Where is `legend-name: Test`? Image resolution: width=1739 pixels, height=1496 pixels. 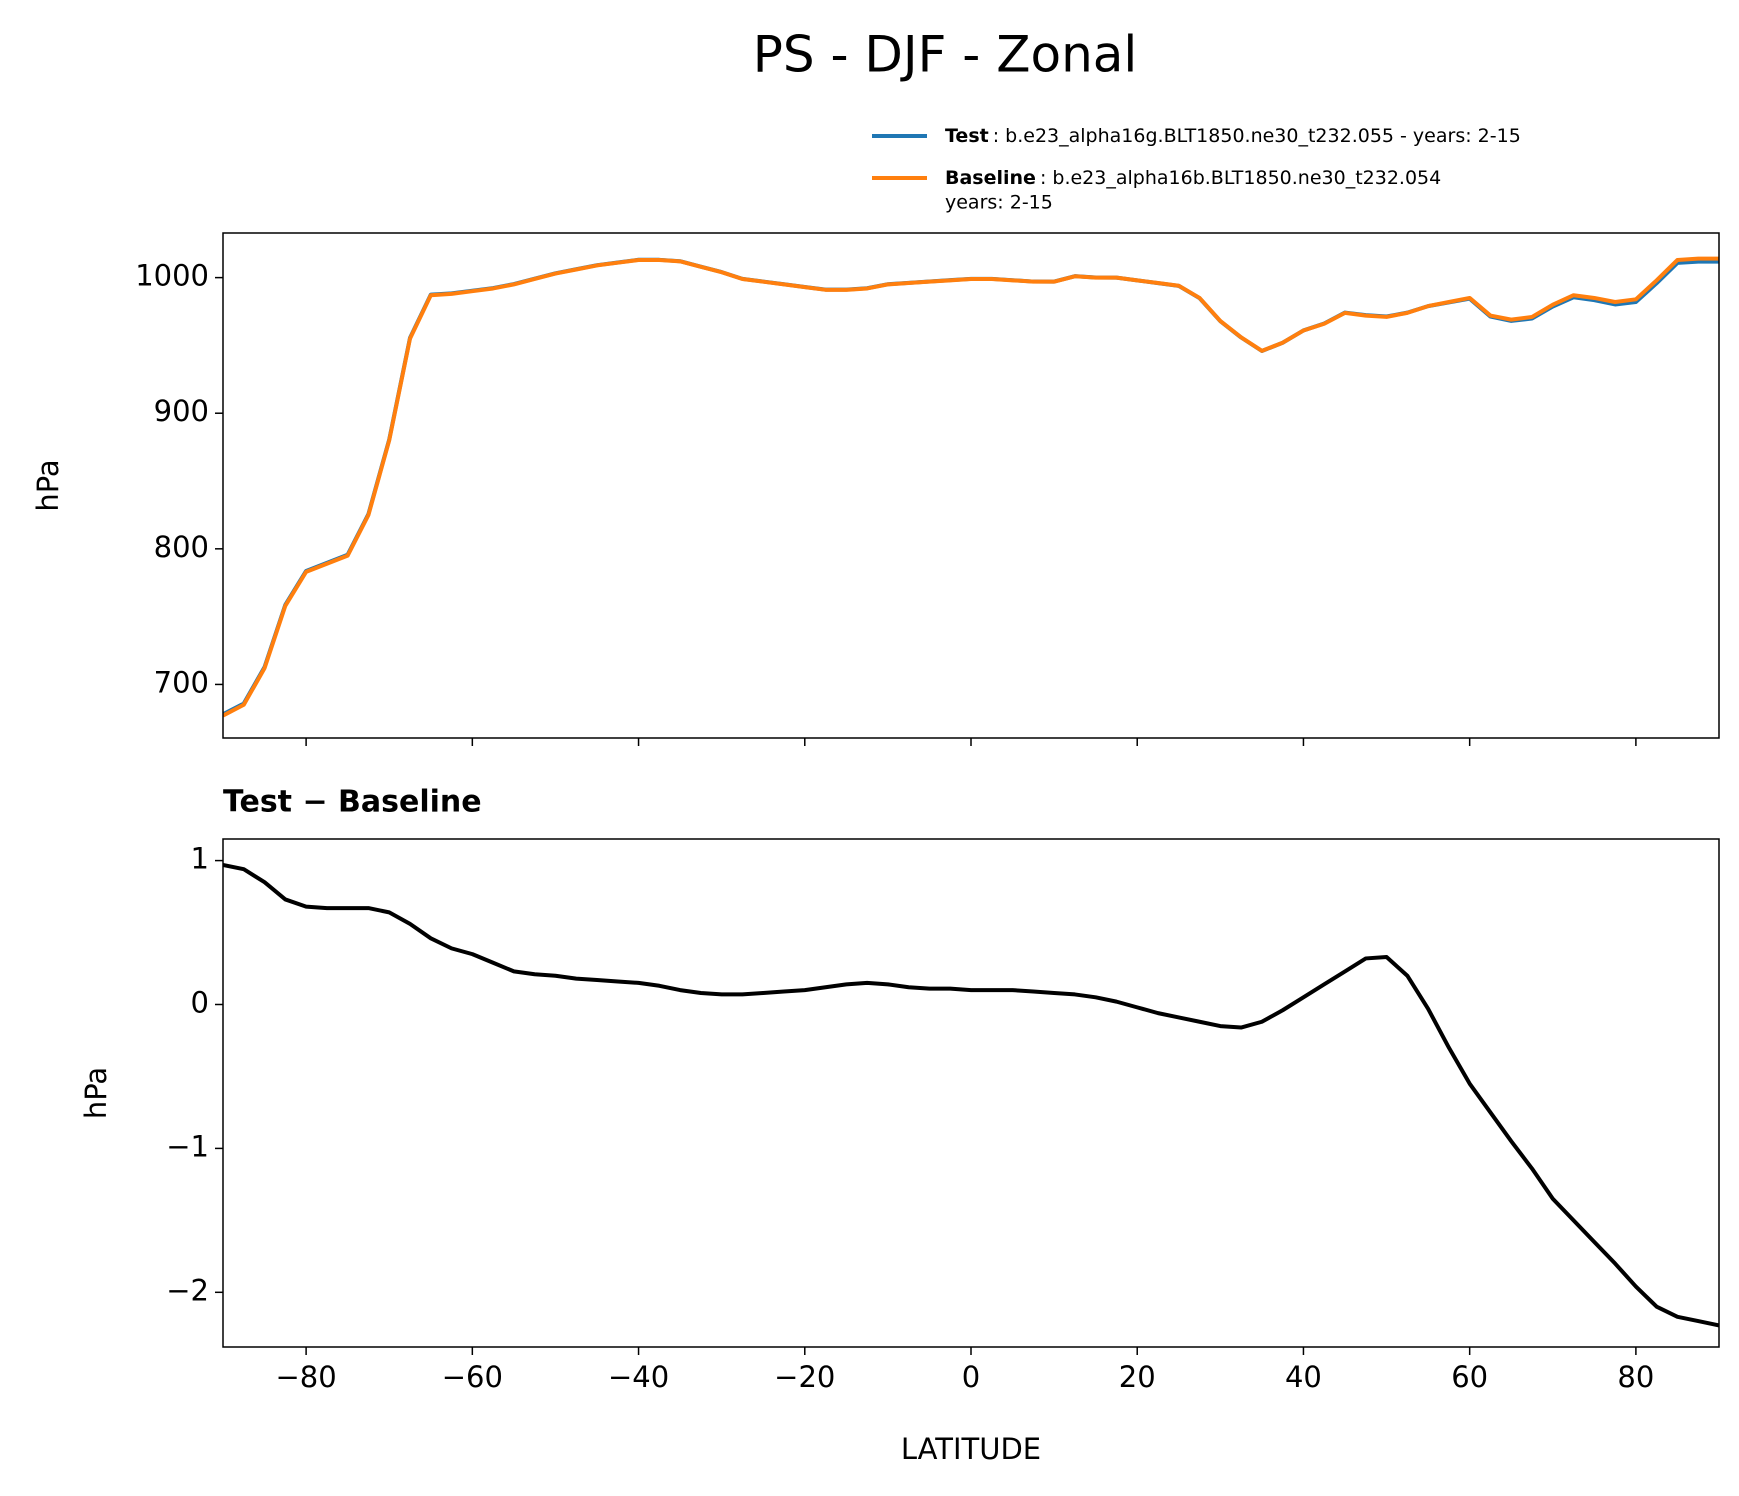 legend-name: Test is located at coordinates (967, 136).